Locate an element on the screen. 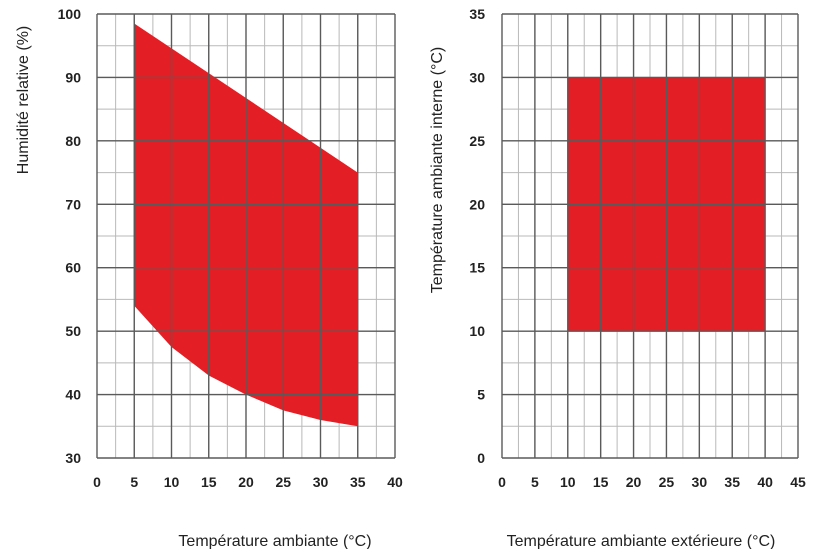  humidity-x-tick-label: 0 is located at coordinates (97, 482).